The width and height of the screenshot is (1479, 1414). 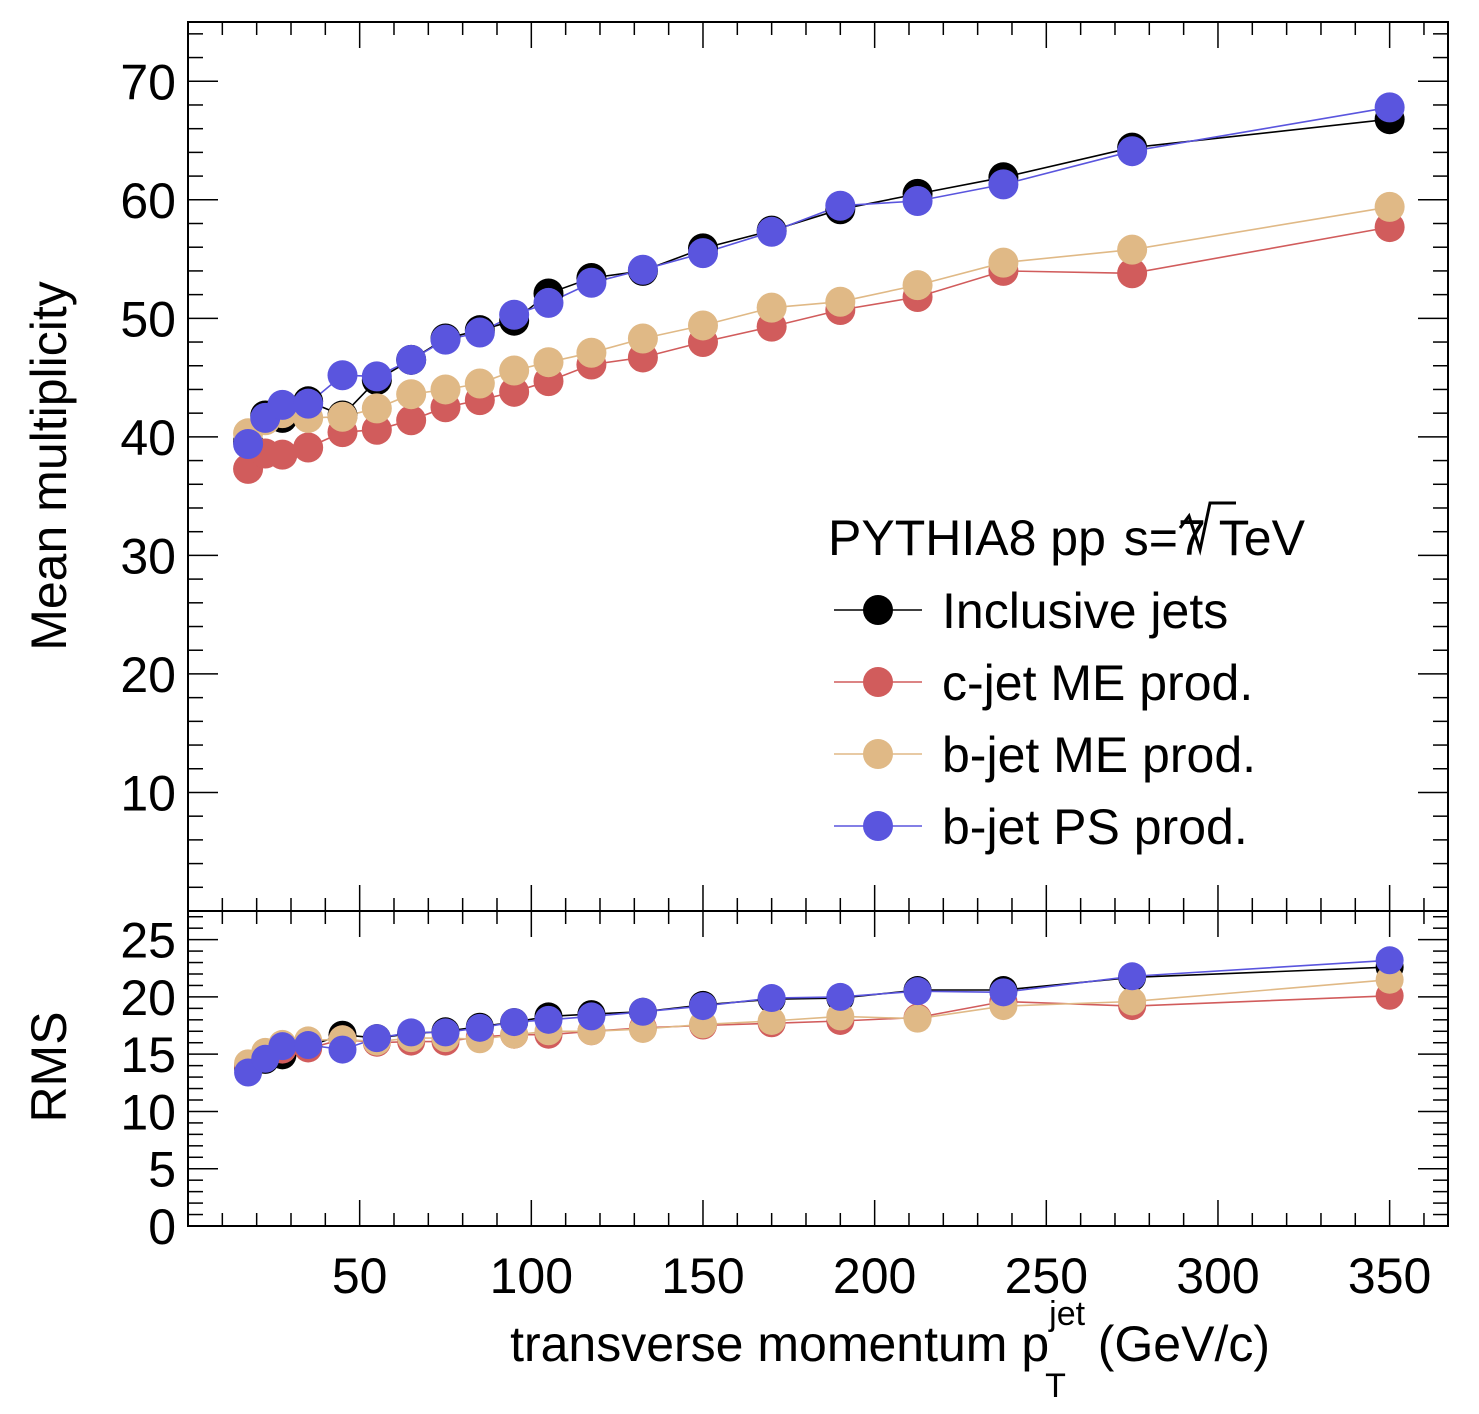 What do you see at coordinates (1046, 1276) in the screenshot?
I see `x-tick-label: 250` at bounding box center [1046, 1276].